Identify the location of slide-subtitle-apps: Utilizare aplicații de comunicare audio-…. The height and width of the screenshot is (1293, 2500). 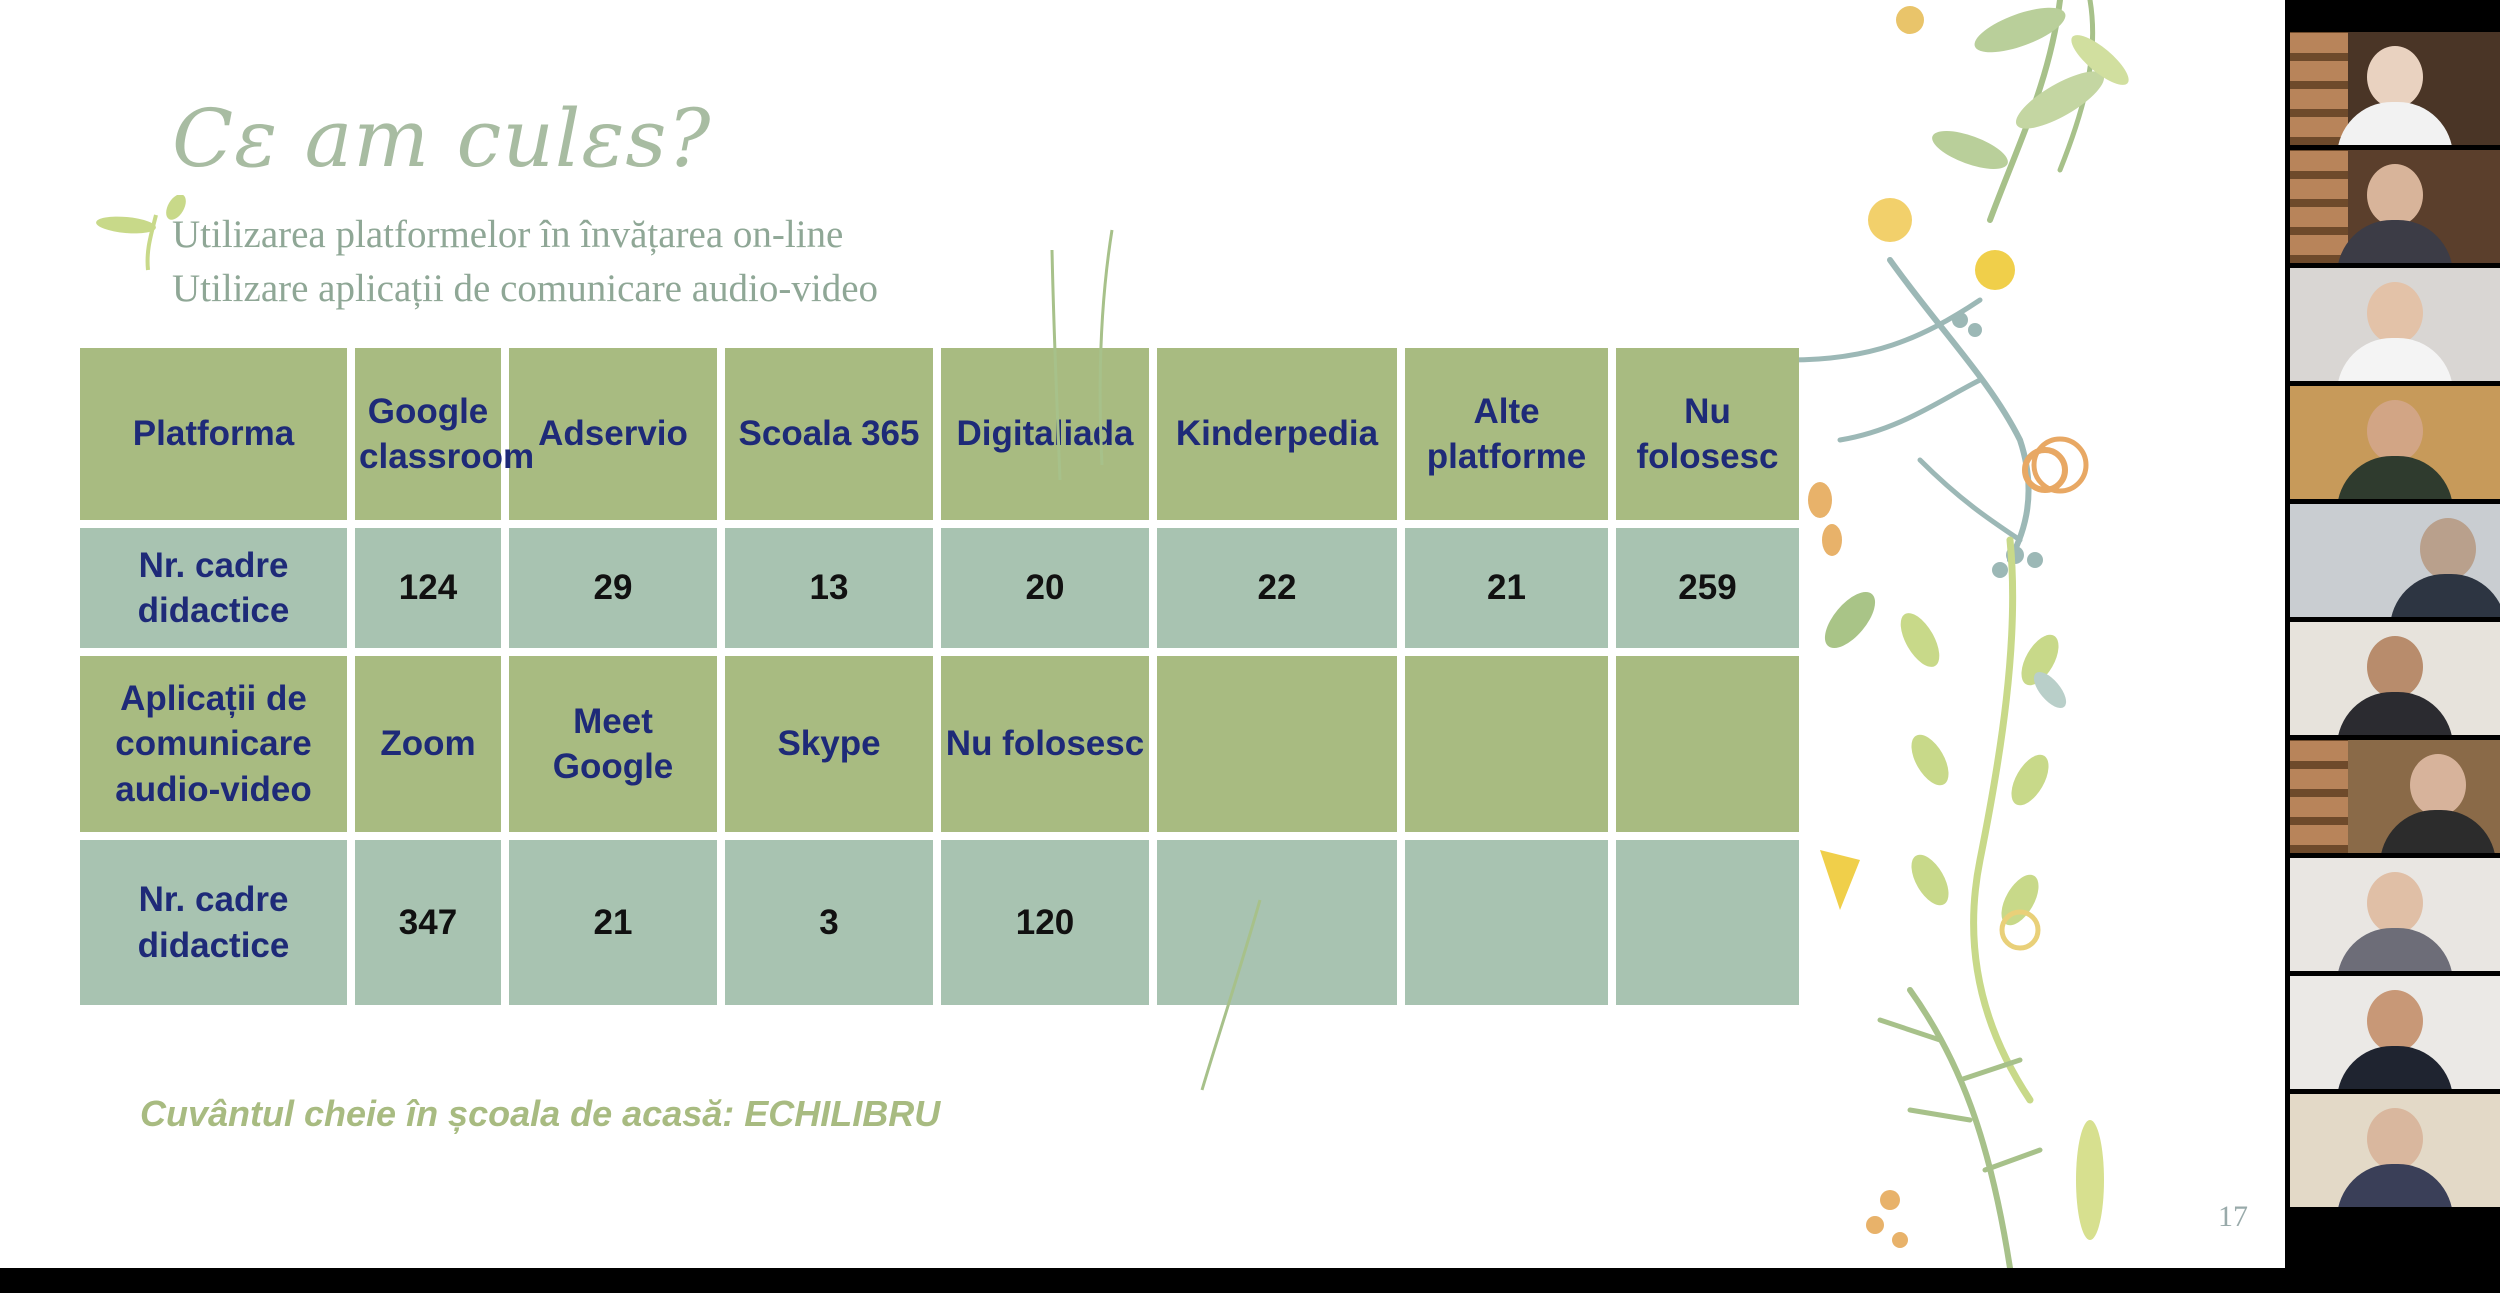
(525, 288).